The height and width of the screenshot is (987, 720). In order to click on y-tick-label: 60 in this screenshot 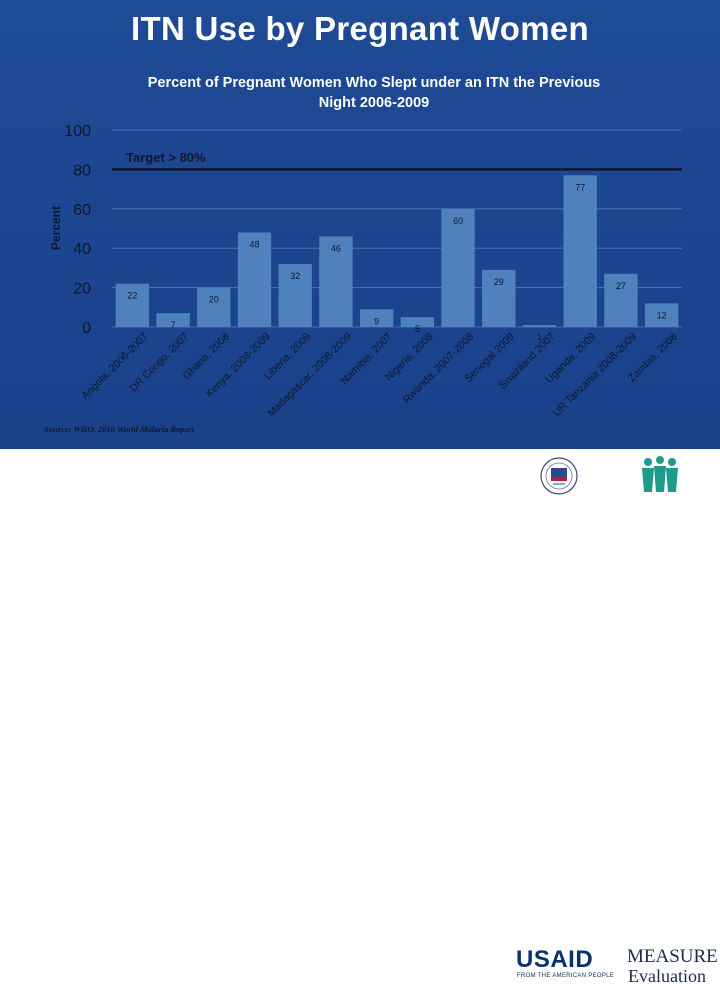, I will do `click(82, 210)`.